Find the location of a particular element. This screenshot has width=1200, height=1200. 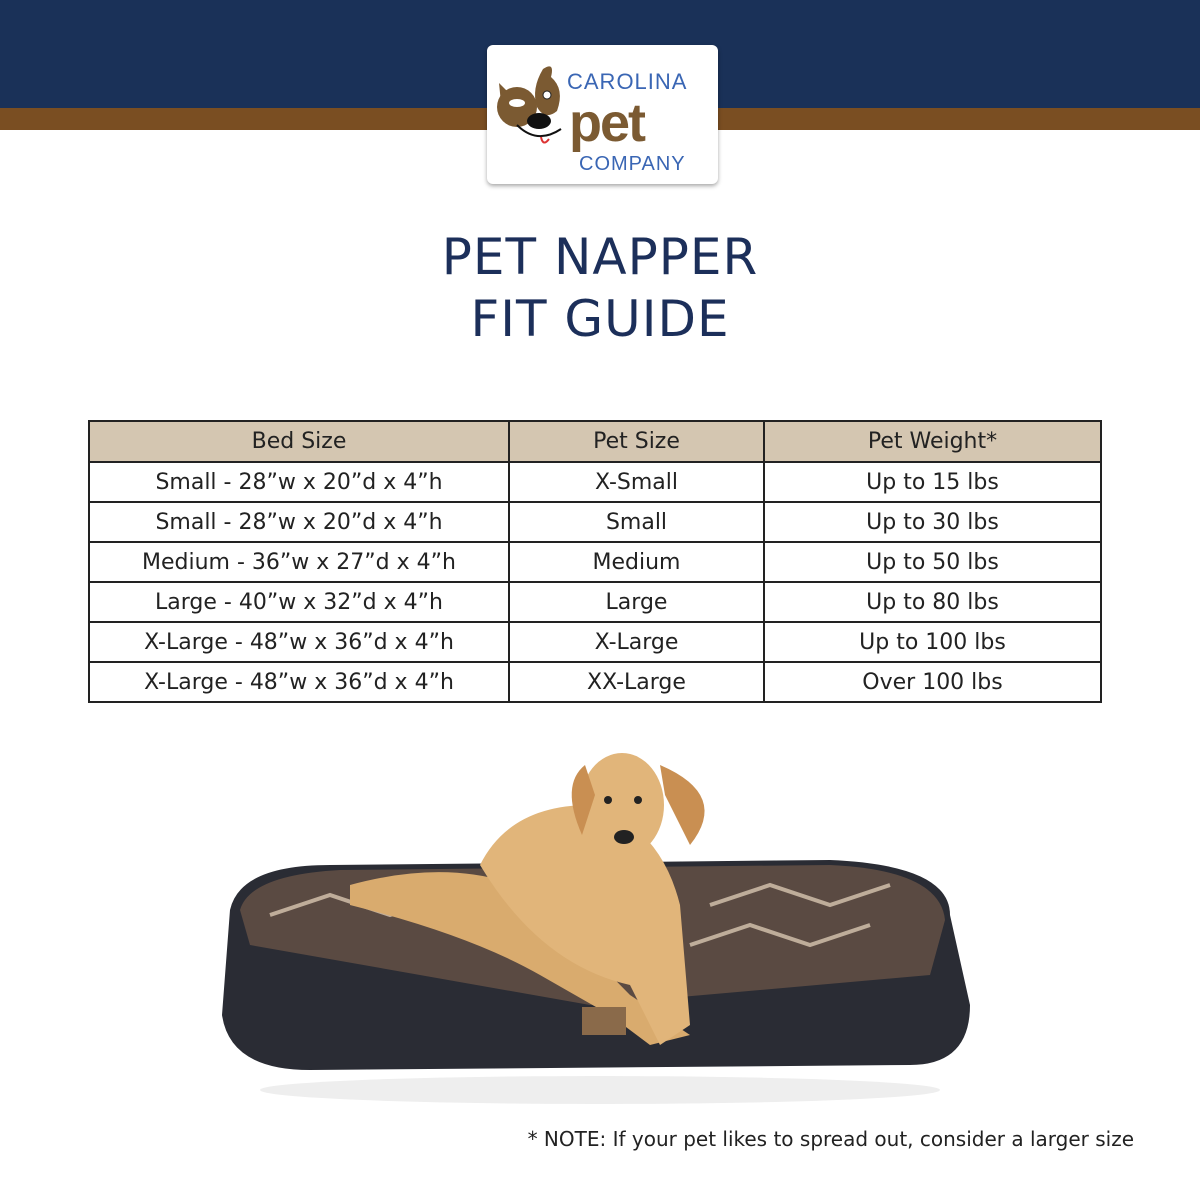

logo-text-carolina: CAROLINA is located at coordinates (627, 81).